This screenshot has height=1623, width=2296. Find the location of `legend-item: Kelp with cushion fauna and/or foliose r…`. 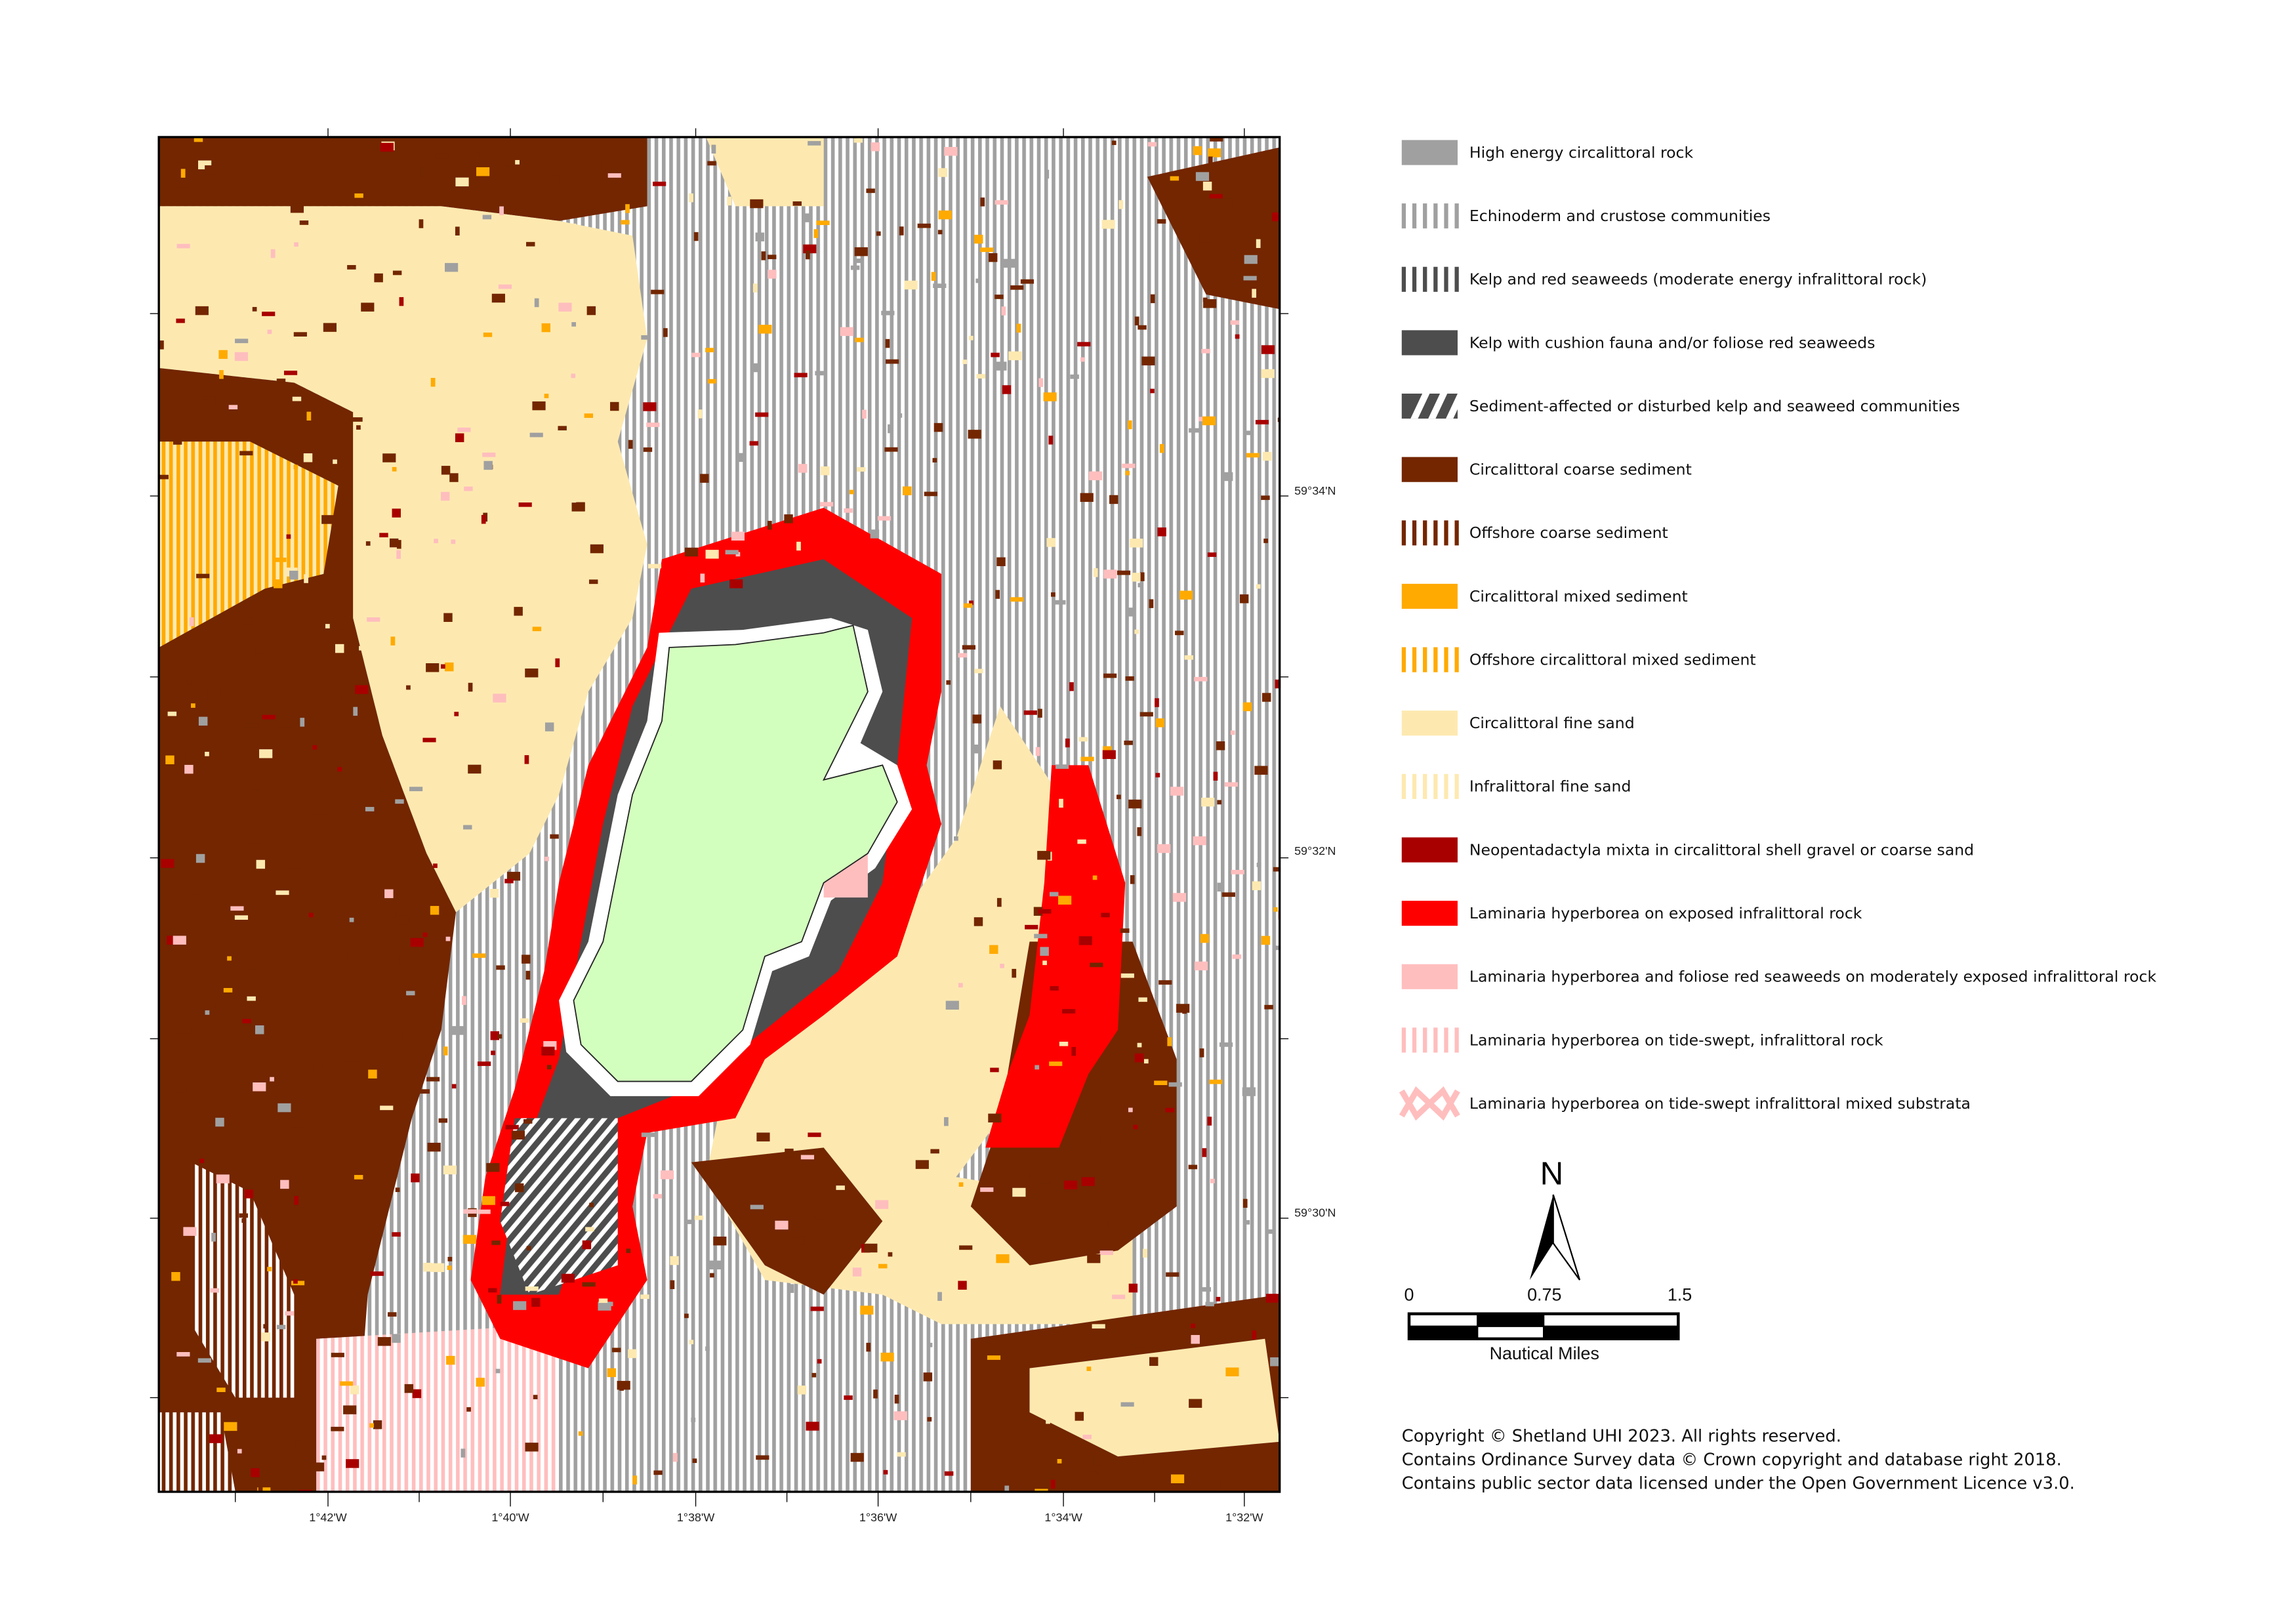

legend-item: Kelp with cushion fauna and/or foliose r… is located at coordinates (1638, 343).